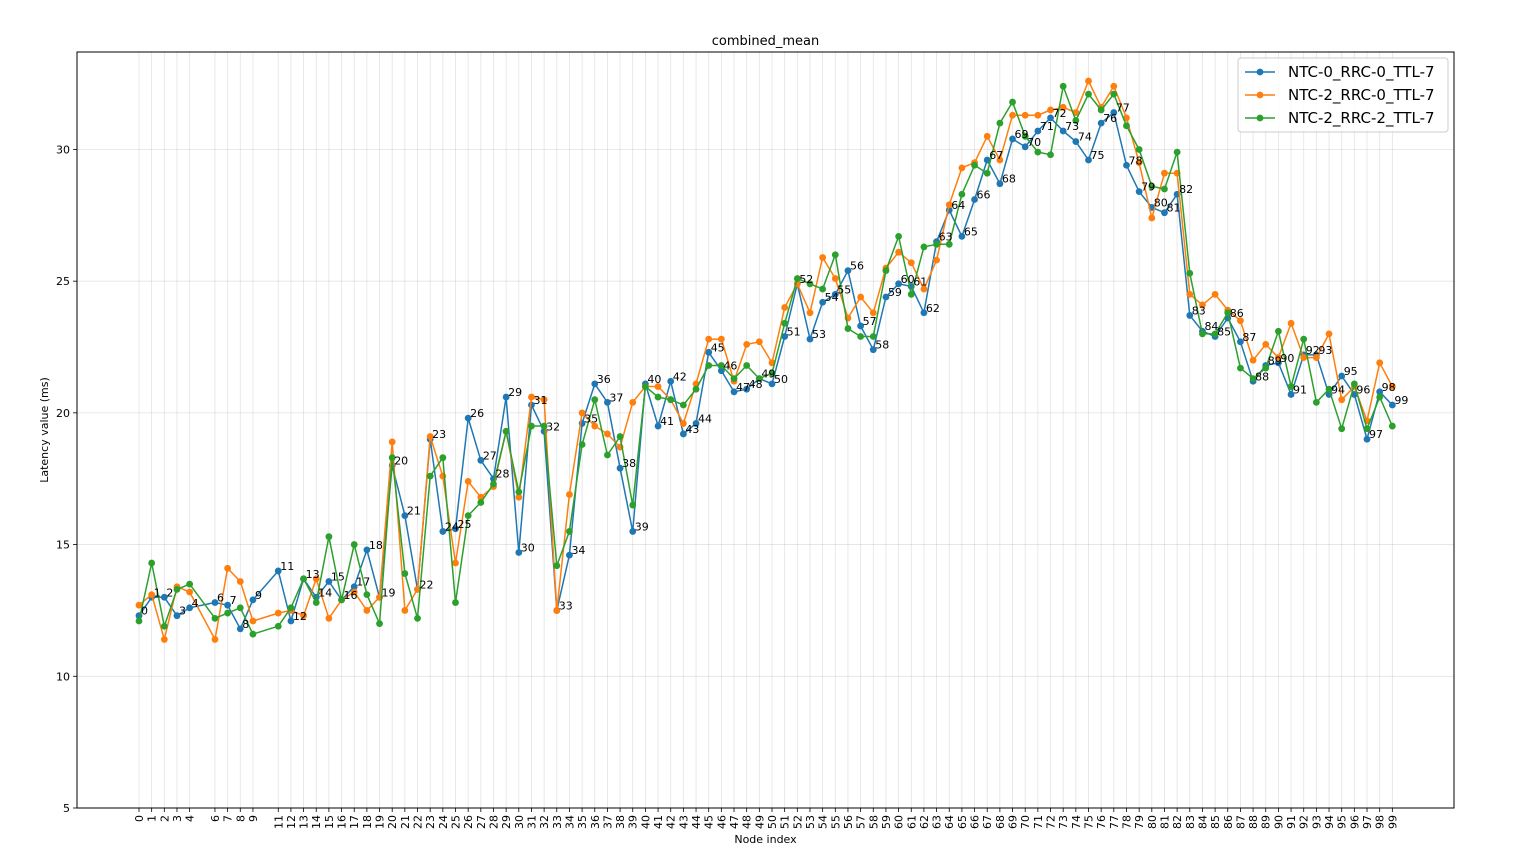 This screenshot has height=860, width=1530. I want to click on x-tick: 1, so click(152, 815).